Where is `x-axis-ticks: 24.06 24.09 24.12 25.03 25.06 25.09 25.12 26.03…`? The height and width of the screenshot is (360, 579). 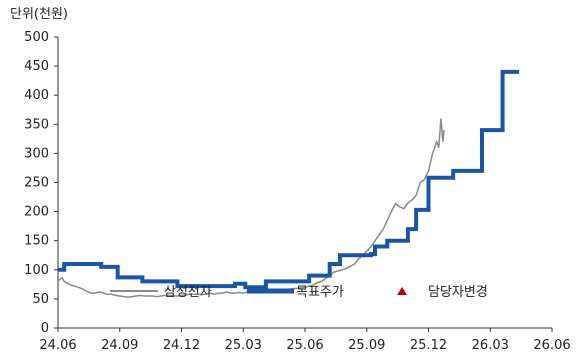 x-axis-ticks: 24.06 24.09 24.12 25.03 25.06 25.09 25.12 26.03… is located at coordinates (305, 340).